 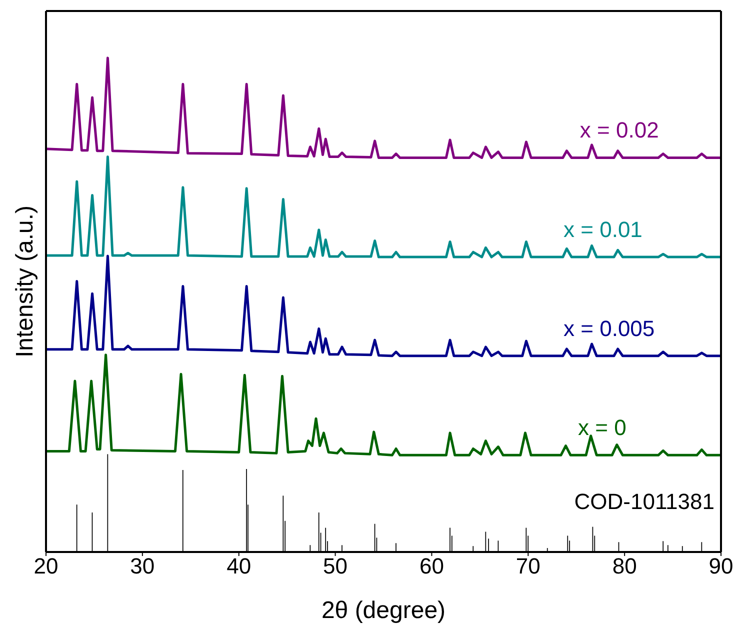 I want to click on x-tick-label: 20, so click(x=46, y=566).